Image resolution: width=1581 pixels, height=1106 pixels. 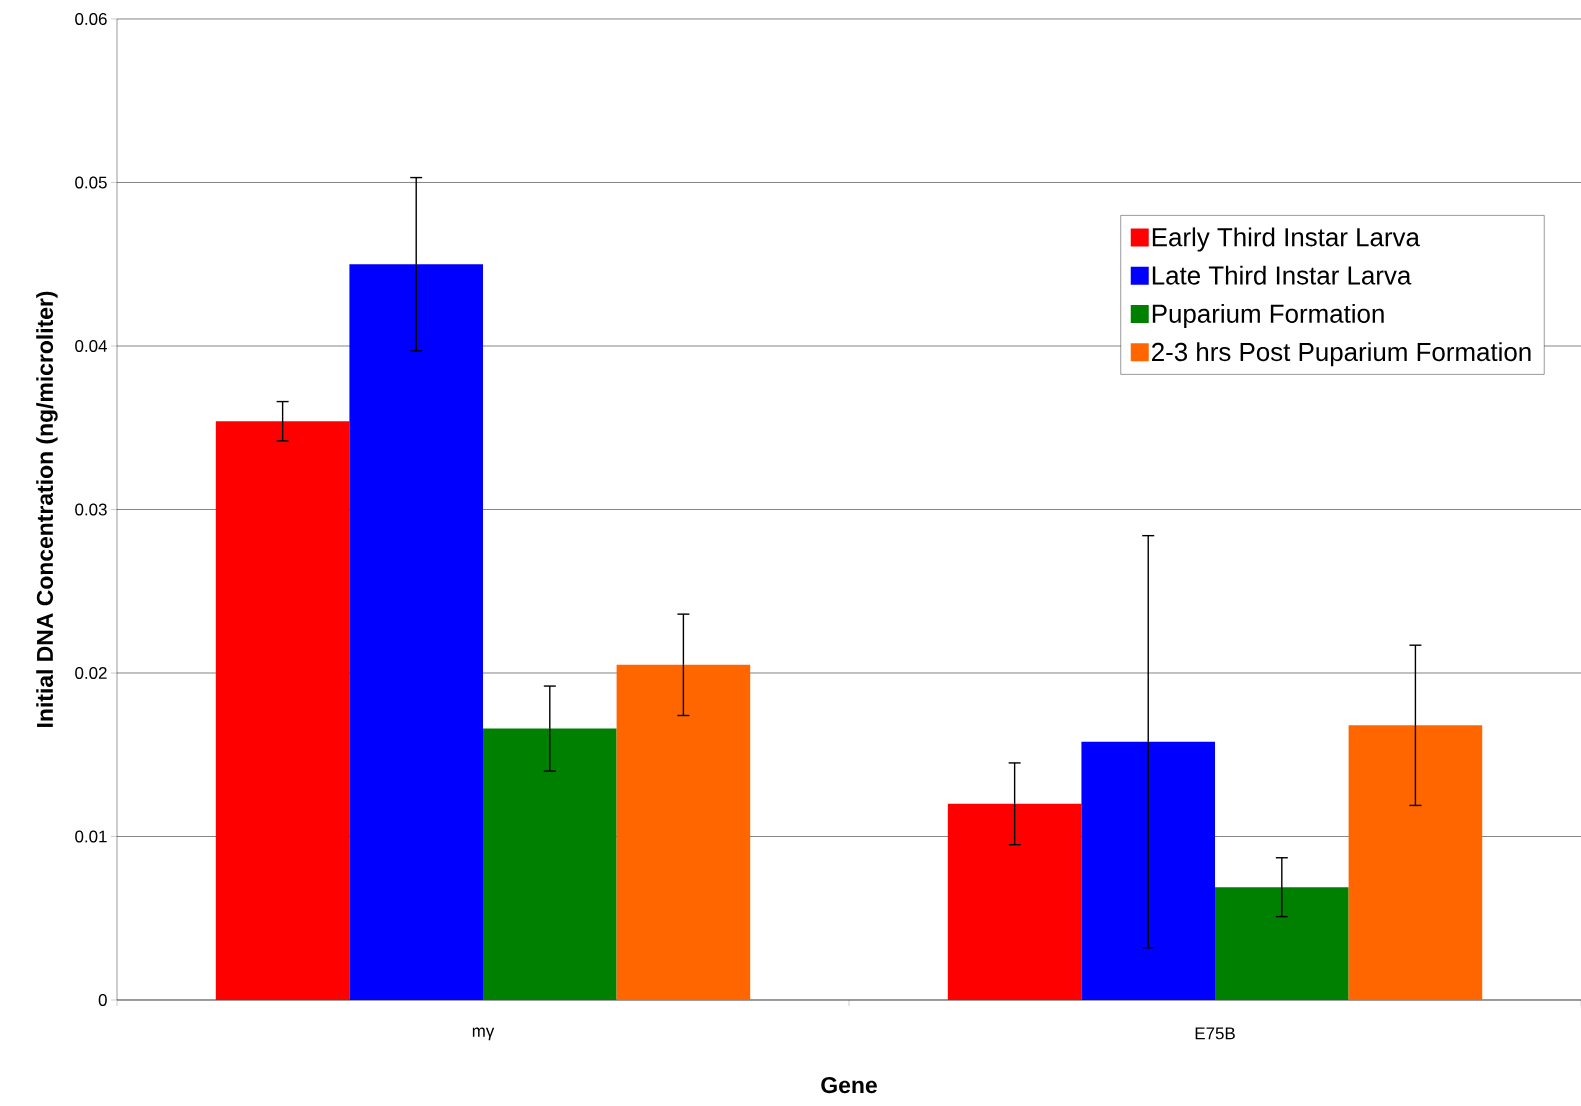 What do you see at coordinates (91, 836) in the screenshot?
I see `y-tick-label: 0.01` at bounding box center [91, 836].